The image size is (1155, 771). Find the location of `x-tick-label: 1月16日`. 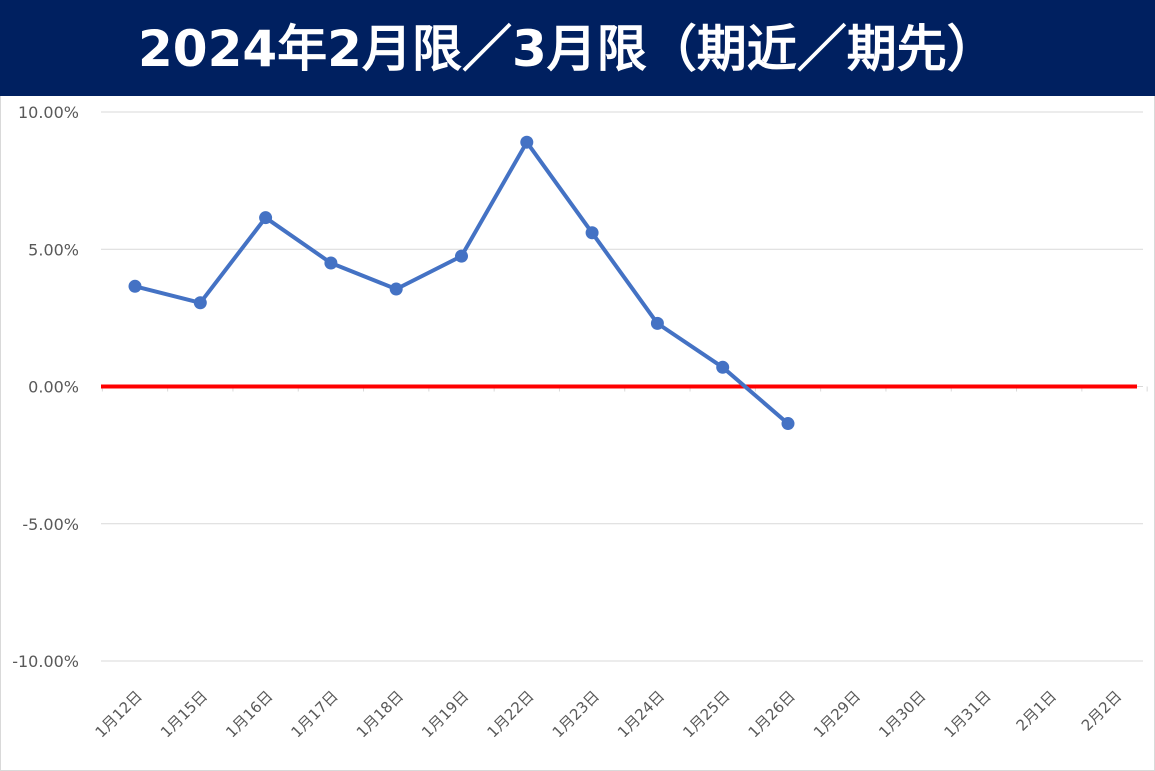

x-tick-label: 1月16日 is located at coordinates (249, 714).